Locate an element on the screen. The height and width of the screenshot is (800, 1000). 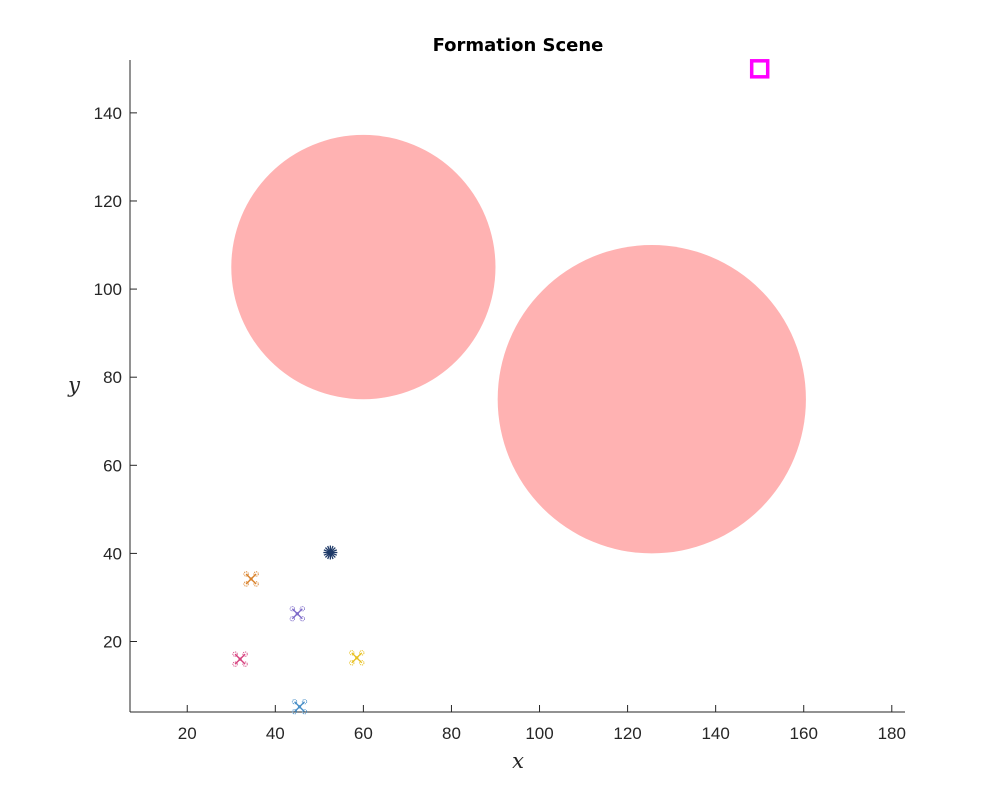
x-axis-label: x is located at coordinates (518, 761).